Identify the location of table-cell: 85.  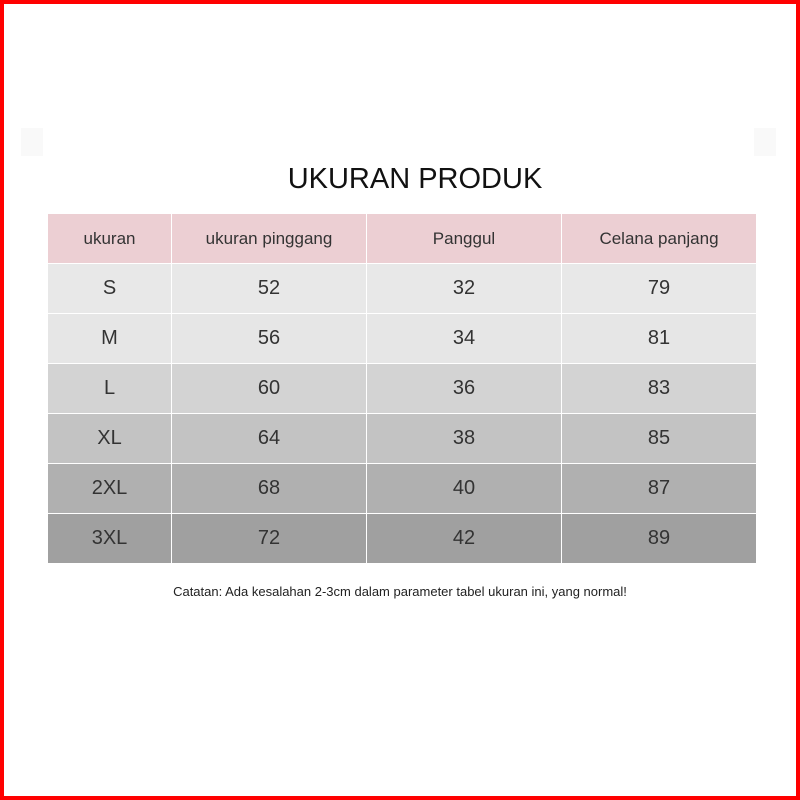
(659, 438).